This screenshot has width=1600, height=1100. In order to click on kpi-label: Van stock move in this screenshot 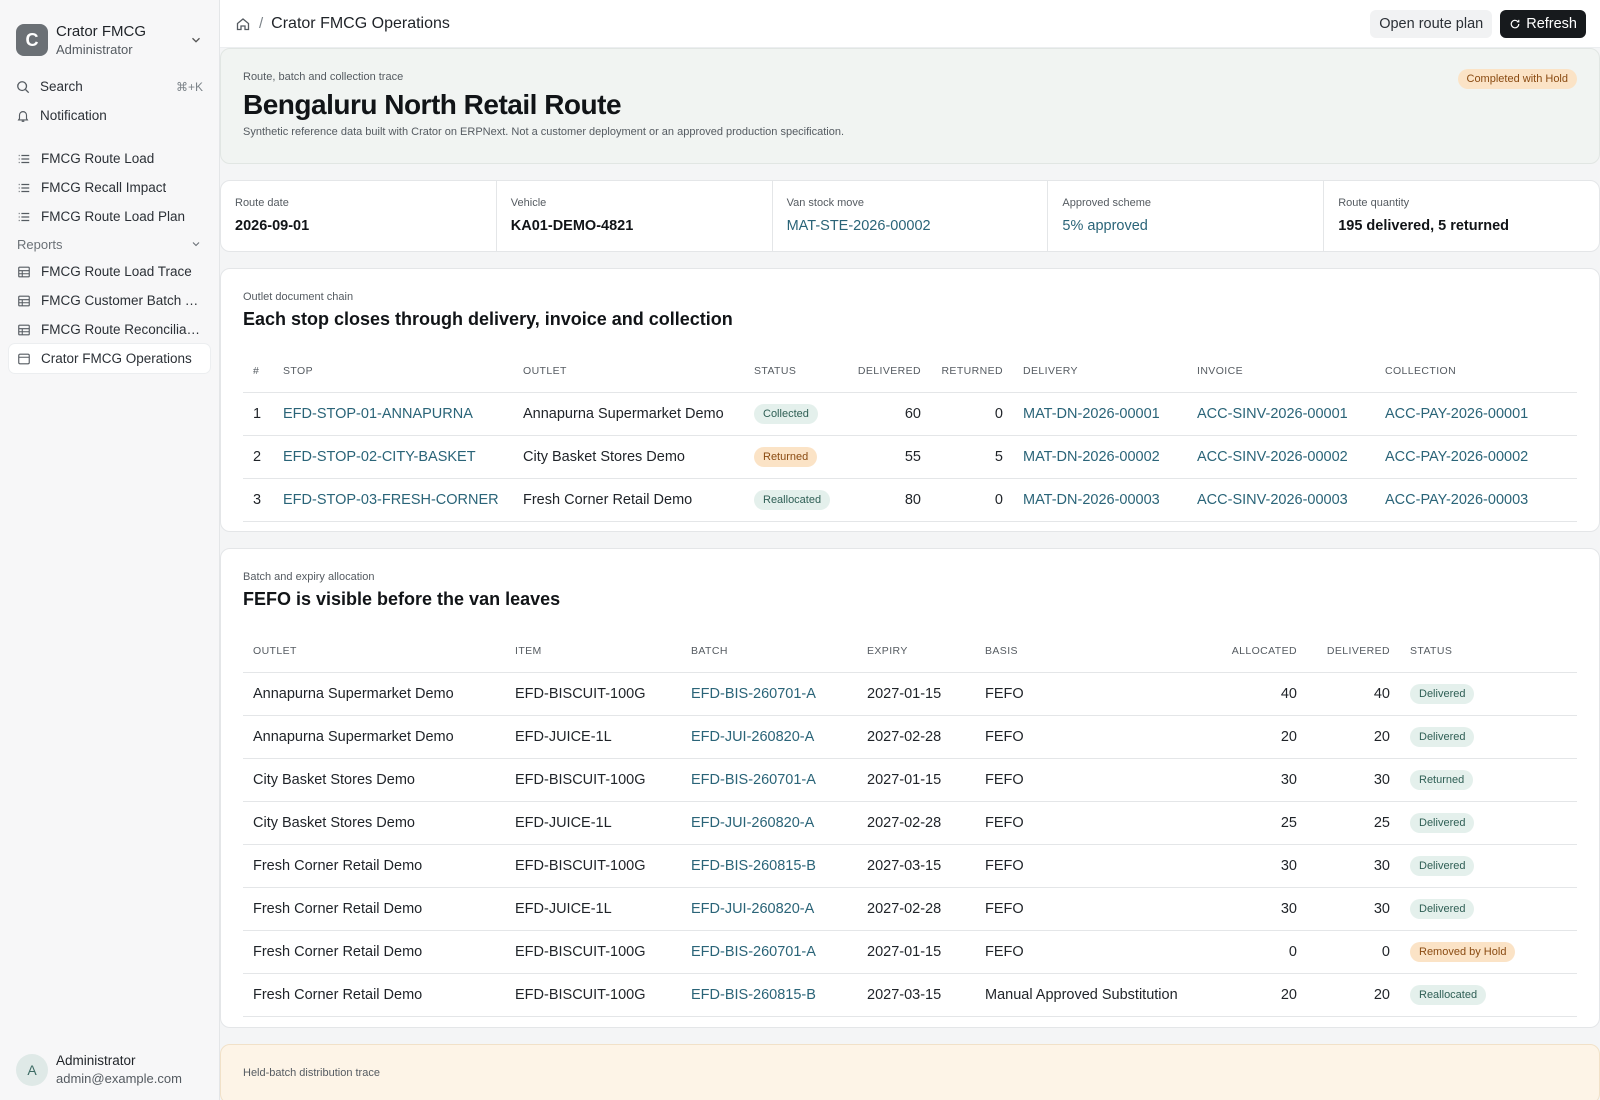, I will do `click(825, 203)`.